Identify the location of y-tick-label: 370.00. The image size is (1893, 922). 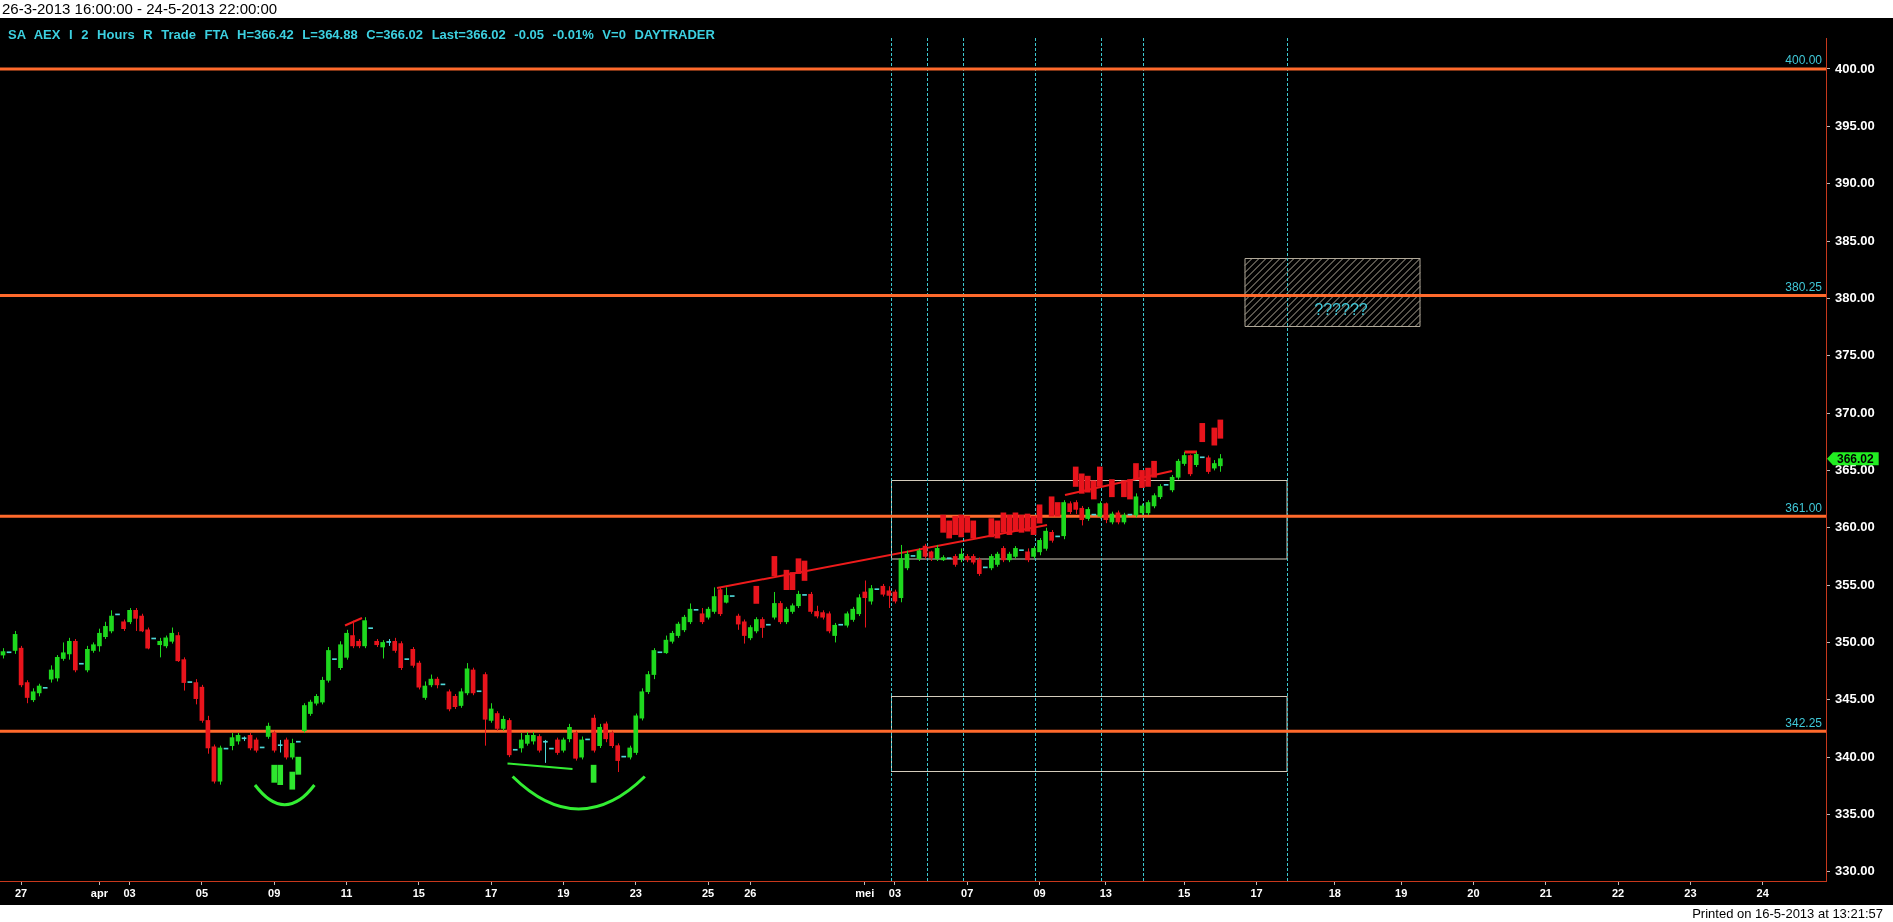
(1855, 412).